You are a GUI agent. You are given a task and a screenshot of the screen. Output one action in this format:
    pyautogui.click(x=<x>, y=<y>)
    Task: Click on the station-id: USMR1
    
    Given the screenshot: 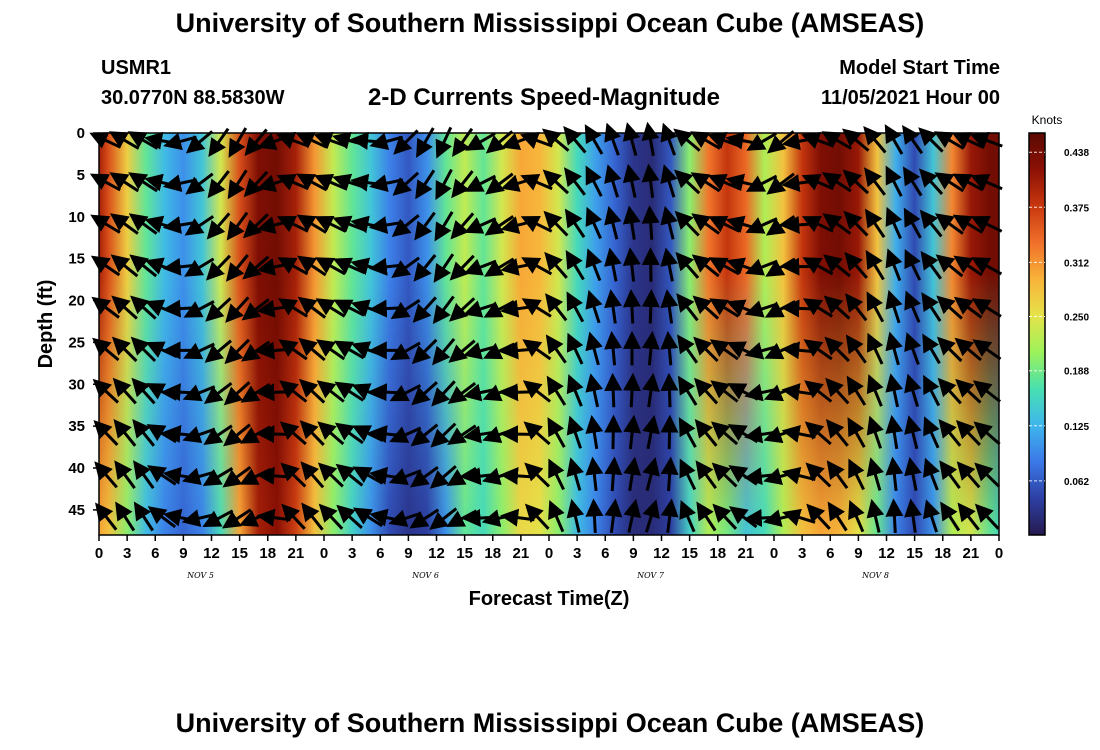 What is the action you would take?
    pyautogui.click(x=136, y=68)
    